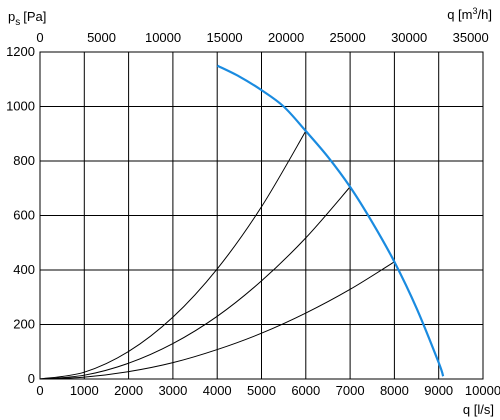  What do you see at coordinates (482, 390) in the screenshot?
I see `x-tick-label: 10000` at bounding box center [482, 390].